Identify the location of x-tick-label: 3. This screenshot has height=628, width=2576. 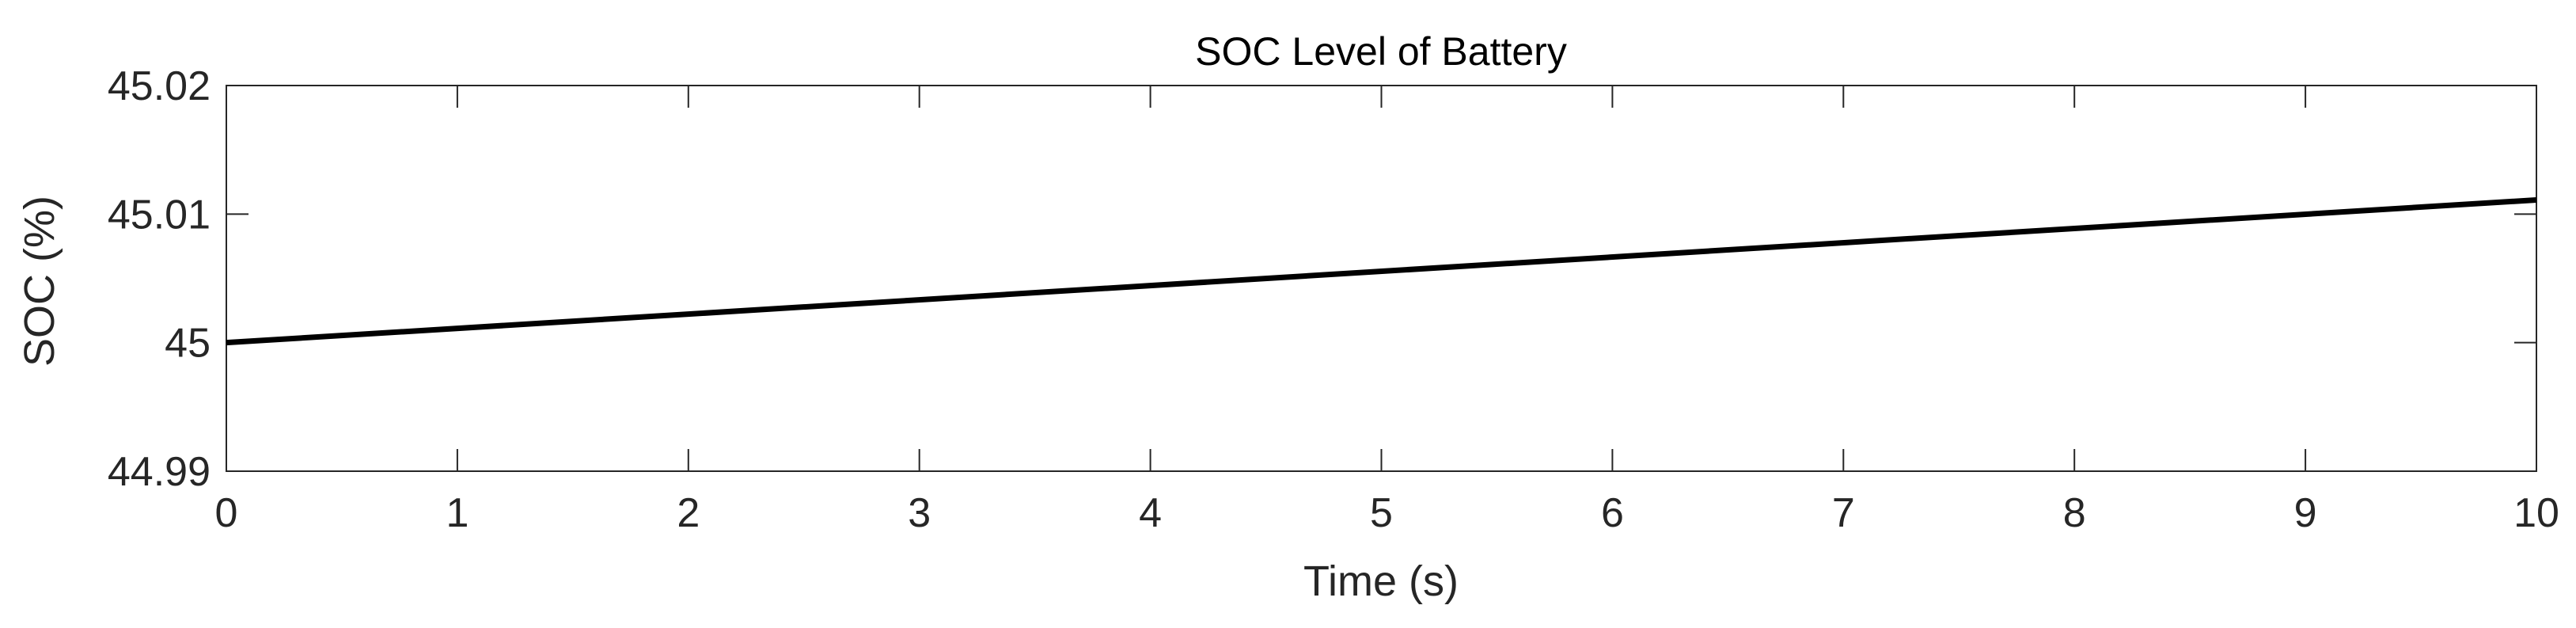
(919, 513).